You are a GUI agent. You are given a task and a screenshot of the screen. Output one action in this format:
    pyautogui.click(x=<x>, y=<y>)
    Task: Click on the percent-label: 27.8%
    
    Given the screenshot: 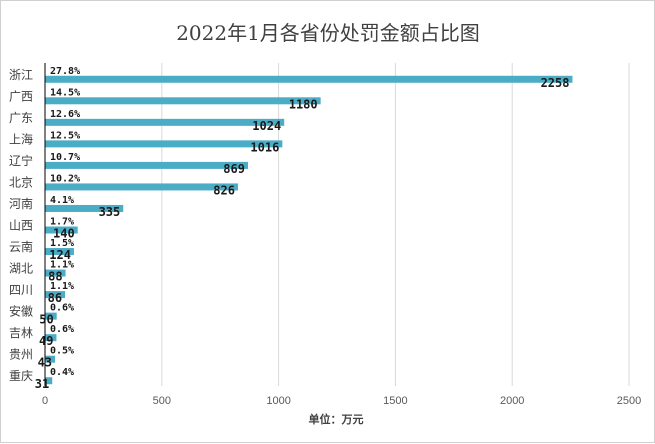 What is the action you would take?
    pyautogui.click(x=65, y=71)
    